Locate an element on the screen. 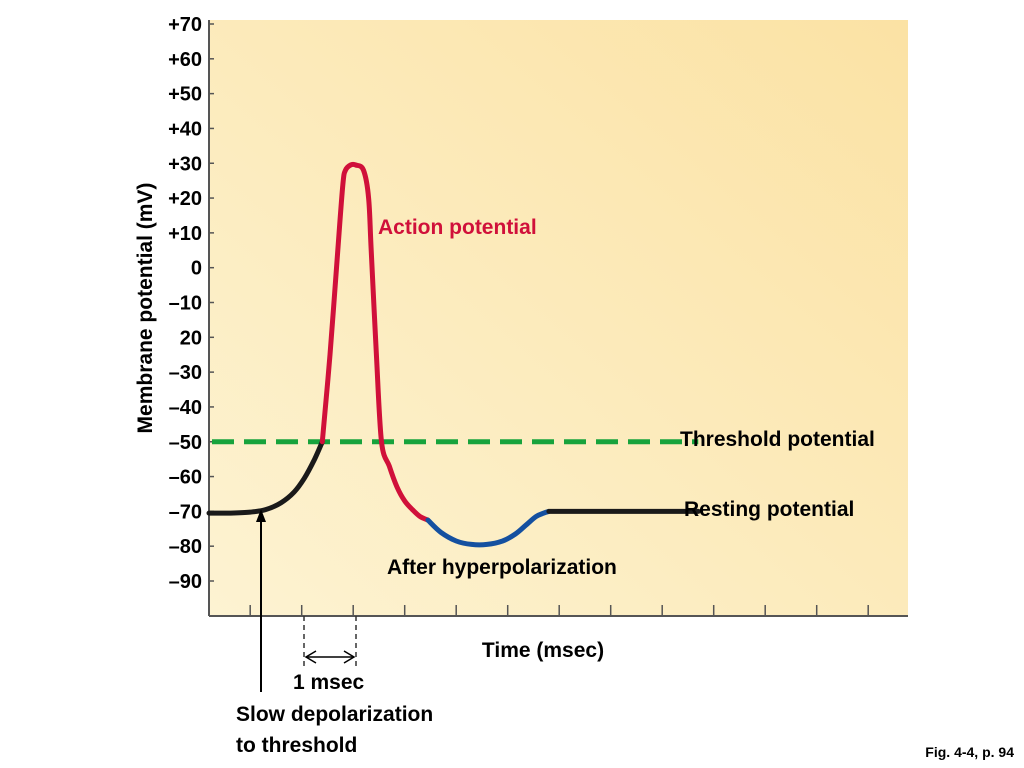  y-tick-label: +30 is located at coordinates (185, 164).